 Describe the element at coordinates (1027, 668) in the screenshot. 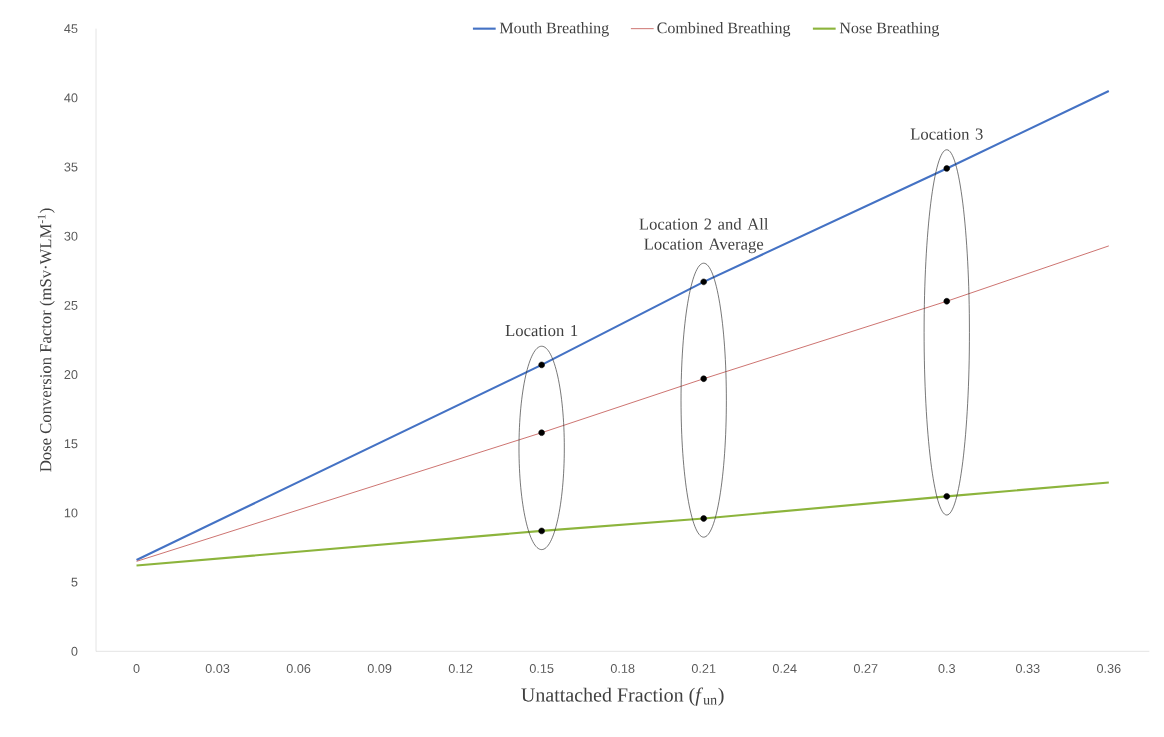

I see `x-tick-label: 0.33` at that location.